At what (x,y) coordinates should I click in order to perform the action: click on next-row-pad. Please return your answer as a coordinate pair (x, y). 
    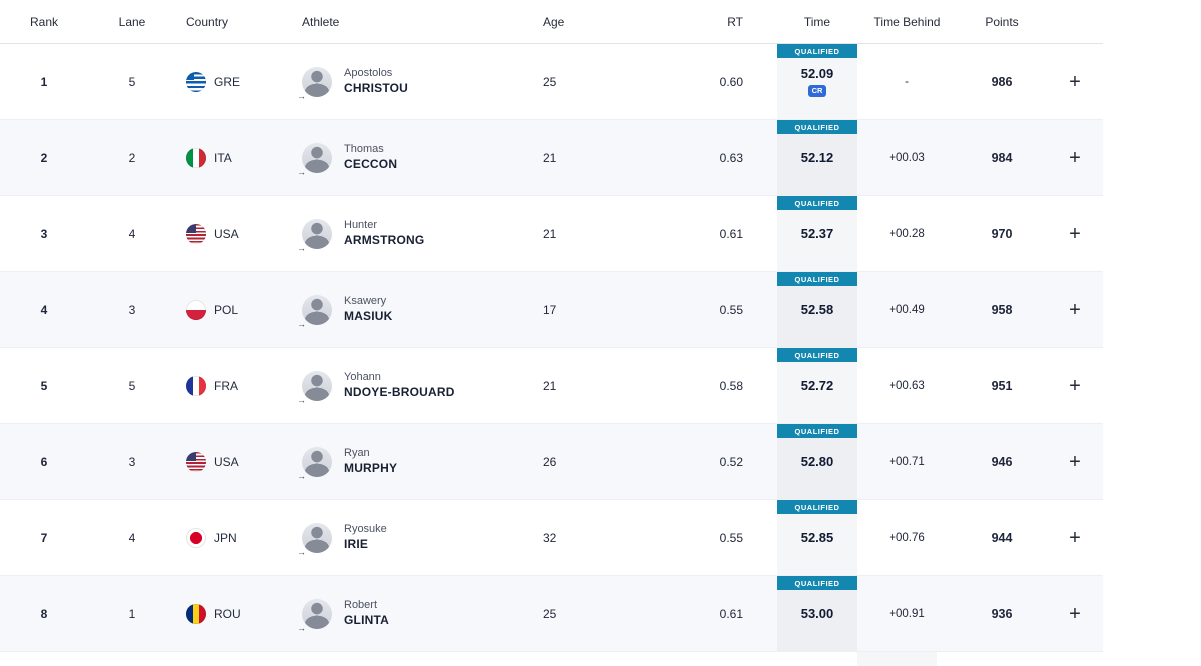
    Looking at the image, I should click on (428, 659).